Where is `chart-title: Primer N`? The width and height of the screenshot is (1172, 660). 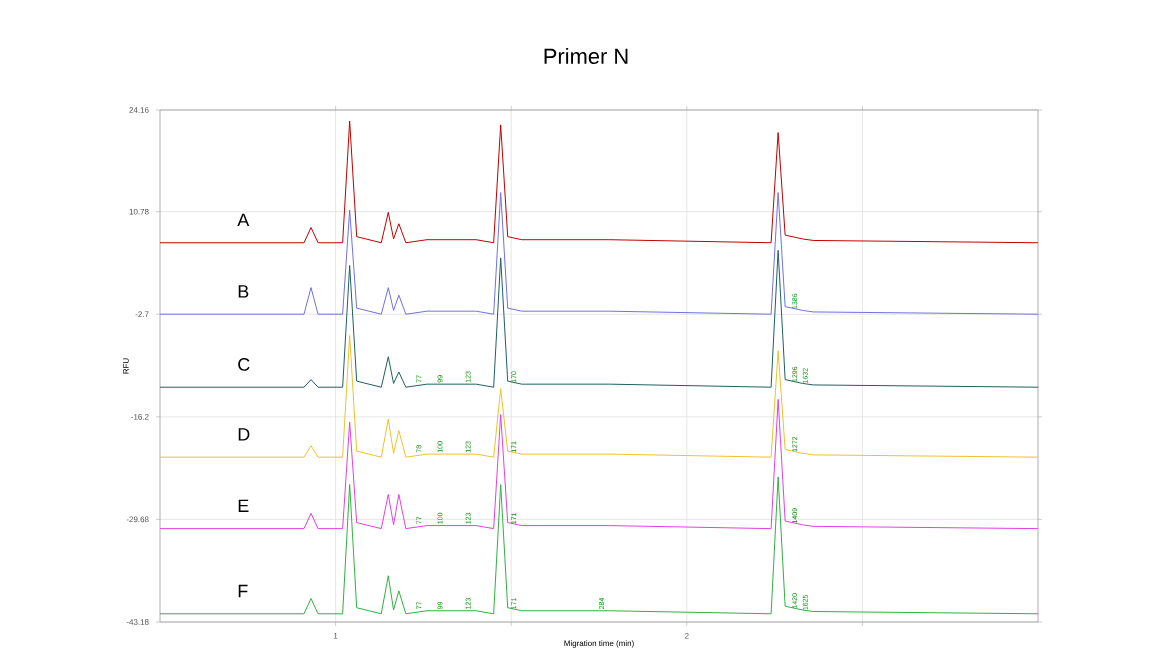
chart-title: Primer N is located at coordinates (586, 56).